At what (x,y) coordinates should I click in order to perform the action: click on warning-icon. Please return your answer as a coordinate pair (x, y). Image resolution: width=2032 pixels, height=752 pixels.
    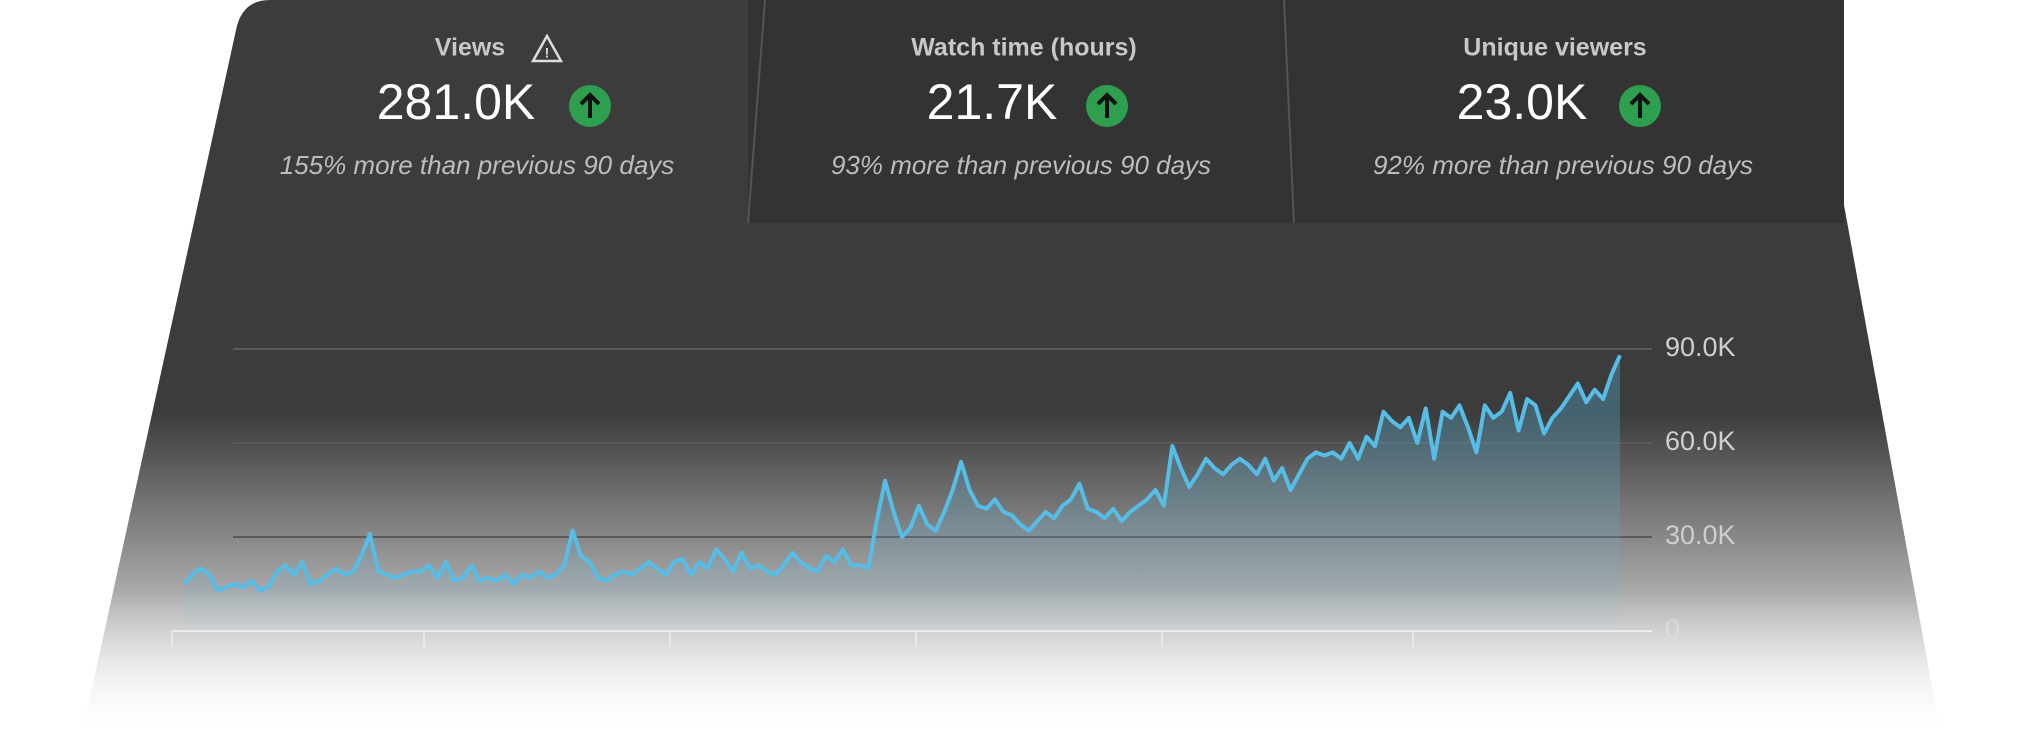
    Looking at the image, I should click on (547, 48).